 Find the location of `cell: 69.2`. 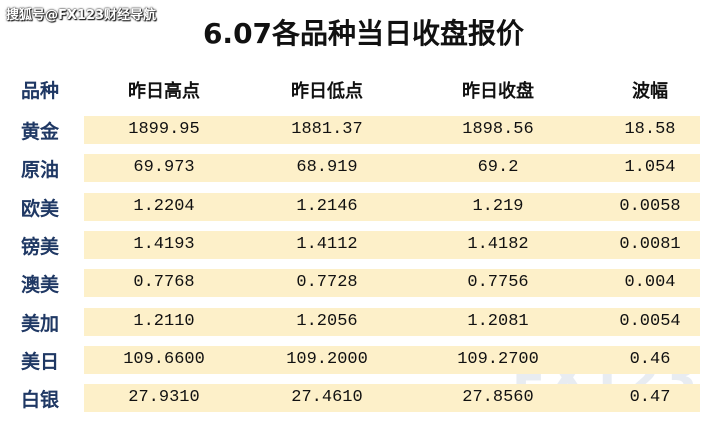

cell: 69.2 is located at coordinates (498, 168).